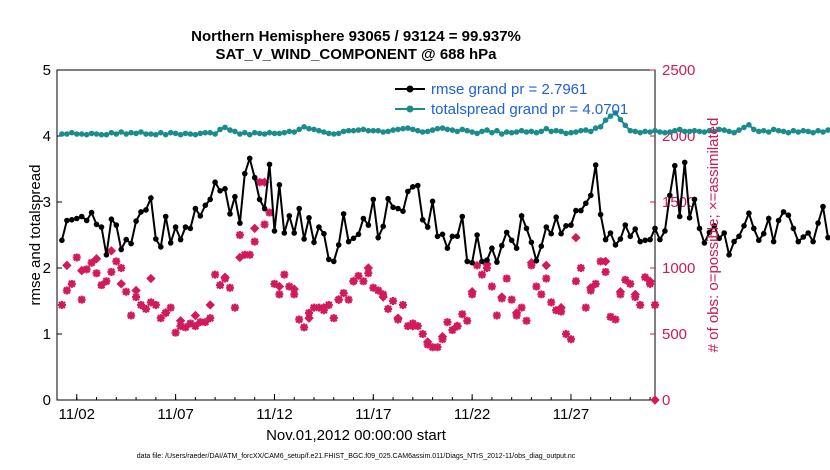  Describe the element at coordinates (47, 70) in the screenshot. I see `y-tick-label-left: 5` at that location.